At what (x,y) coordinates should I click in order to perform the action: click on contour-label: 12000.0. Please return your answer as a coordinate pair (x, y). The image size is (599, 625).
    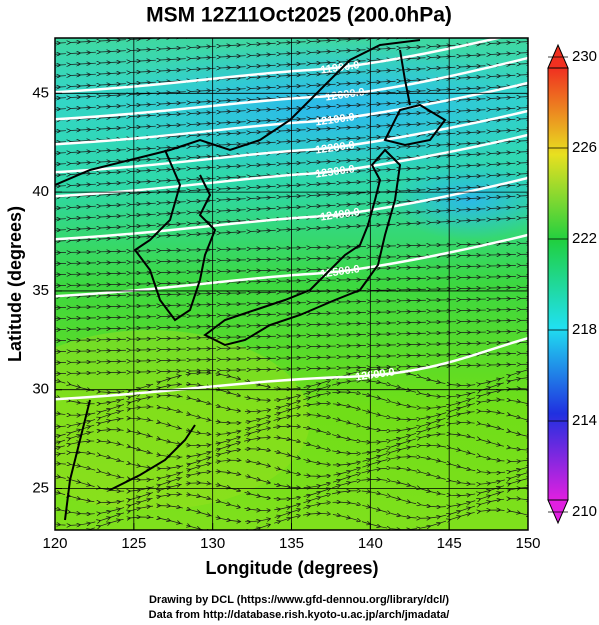
    Looking at the image, I should click on (344, 94).